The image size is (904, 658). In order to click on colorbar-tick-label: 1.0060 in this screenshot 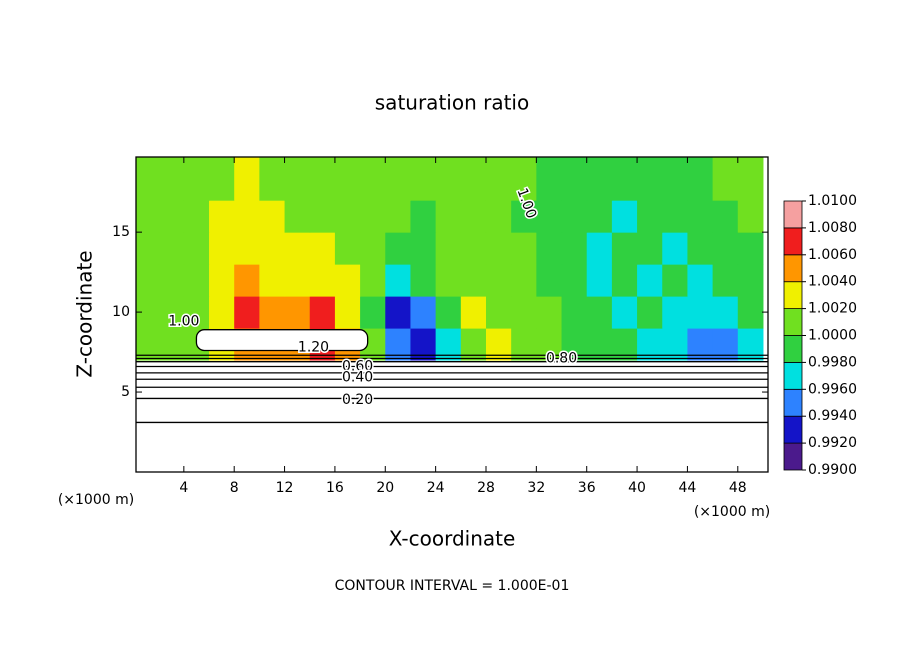, I will do `click(832, 255)`.